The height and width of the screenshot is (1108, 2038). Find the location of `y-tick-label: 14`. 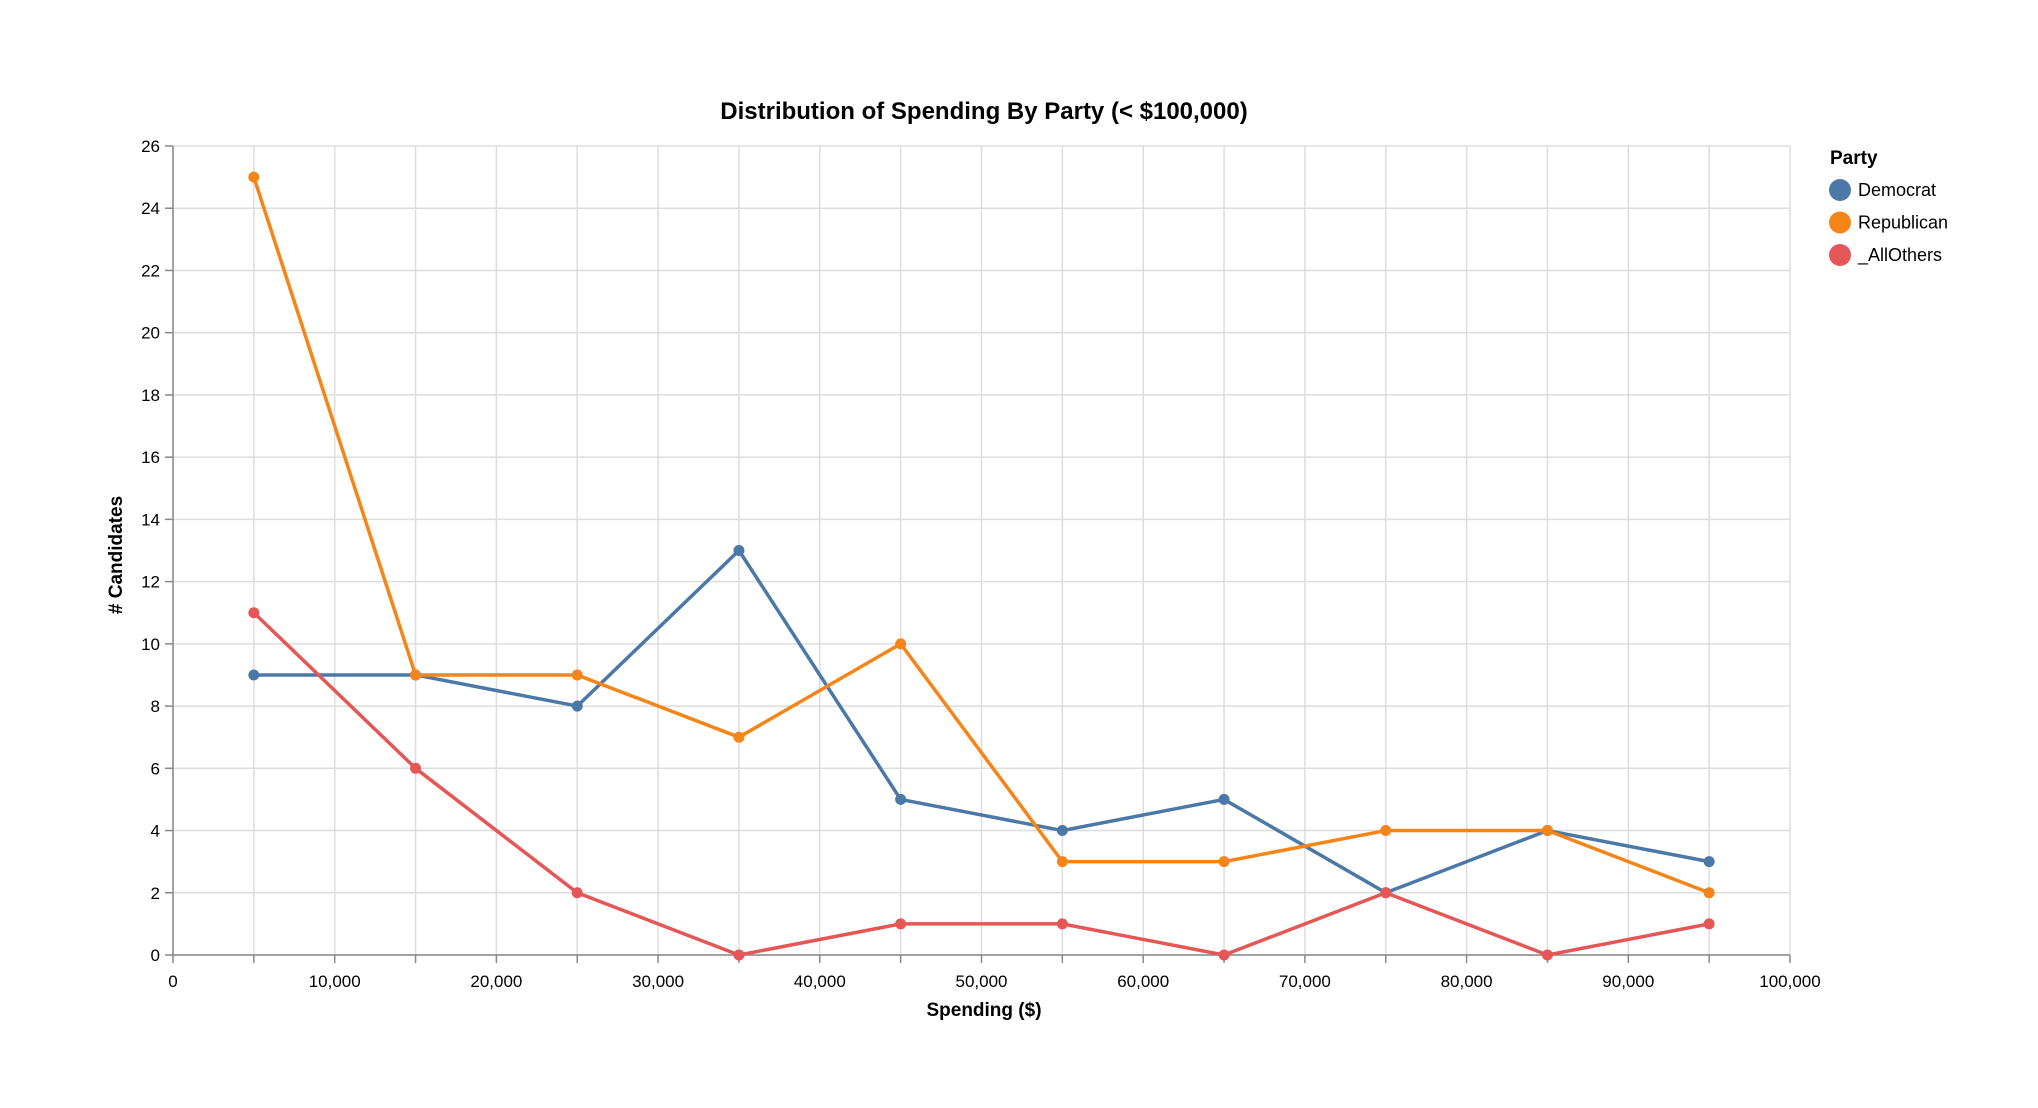

y-tick-label: 14 is located at coordinates (150, 519).